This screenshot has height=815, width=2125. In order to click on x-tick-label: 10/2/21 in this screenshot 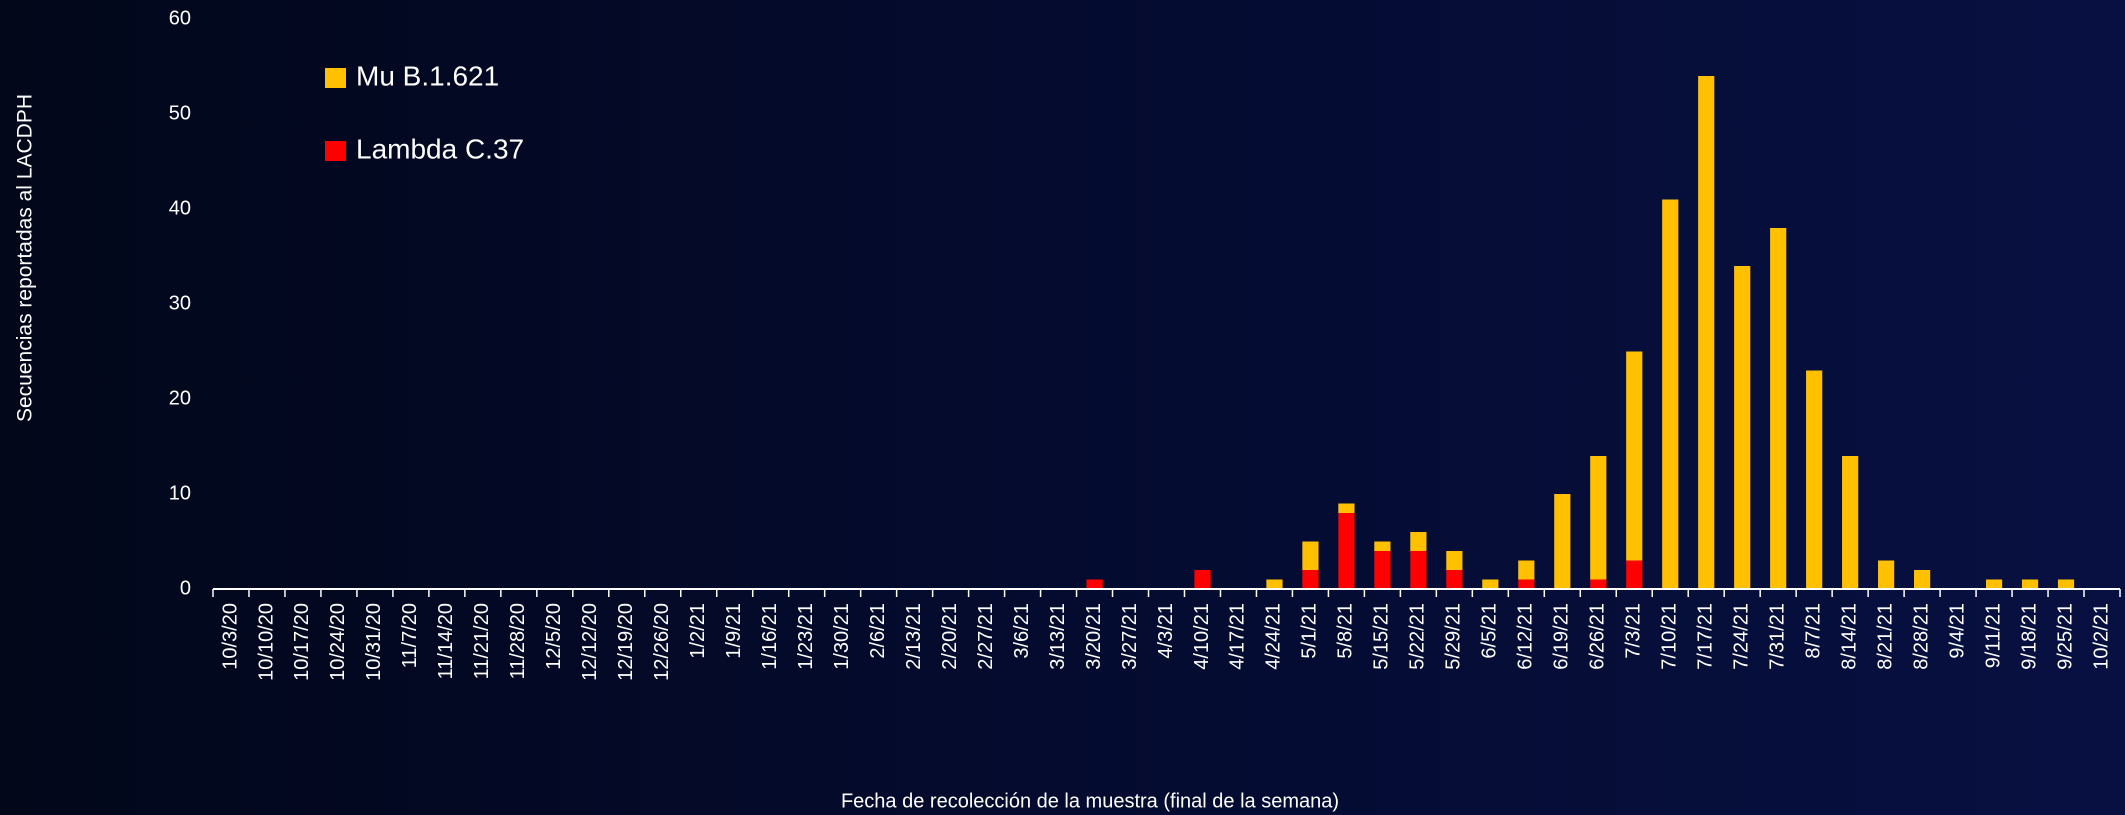, I will do `click(2101, 636)`.